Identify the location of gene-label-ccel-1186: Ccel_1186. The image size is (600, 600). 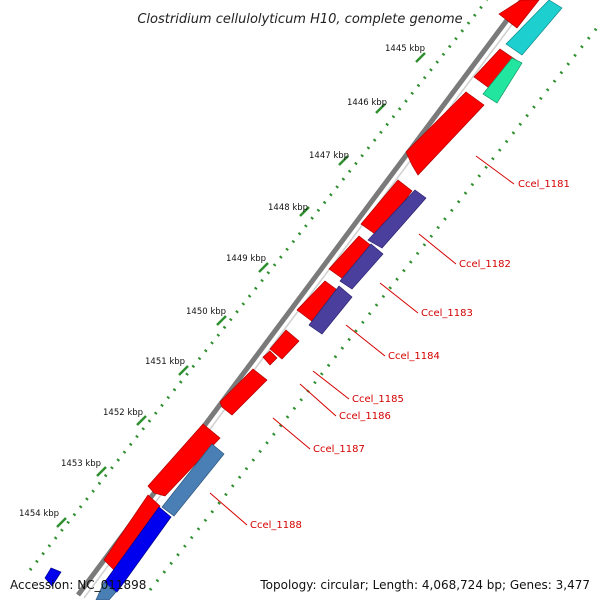
(365, 416).